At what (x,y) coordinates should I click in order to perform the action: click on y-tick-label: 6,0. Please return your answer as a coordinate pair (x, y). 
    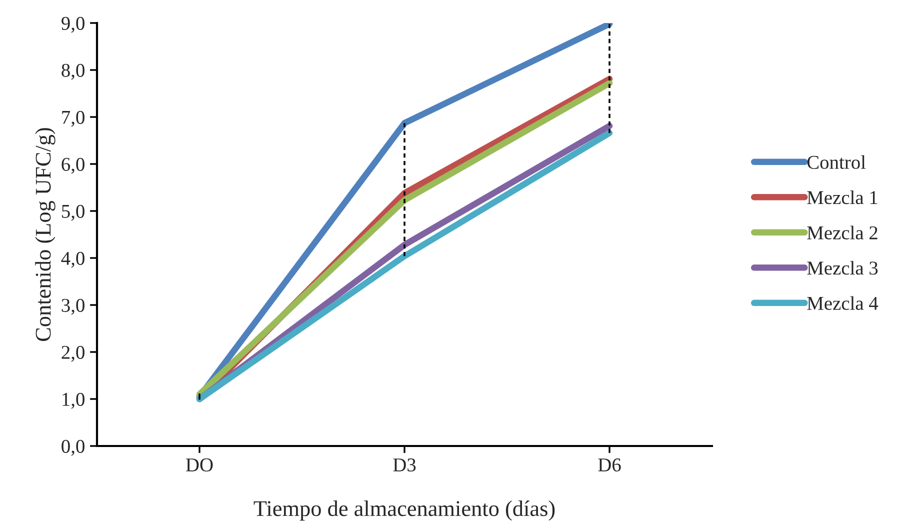
    Looking at the image, I should click on (73, 166).